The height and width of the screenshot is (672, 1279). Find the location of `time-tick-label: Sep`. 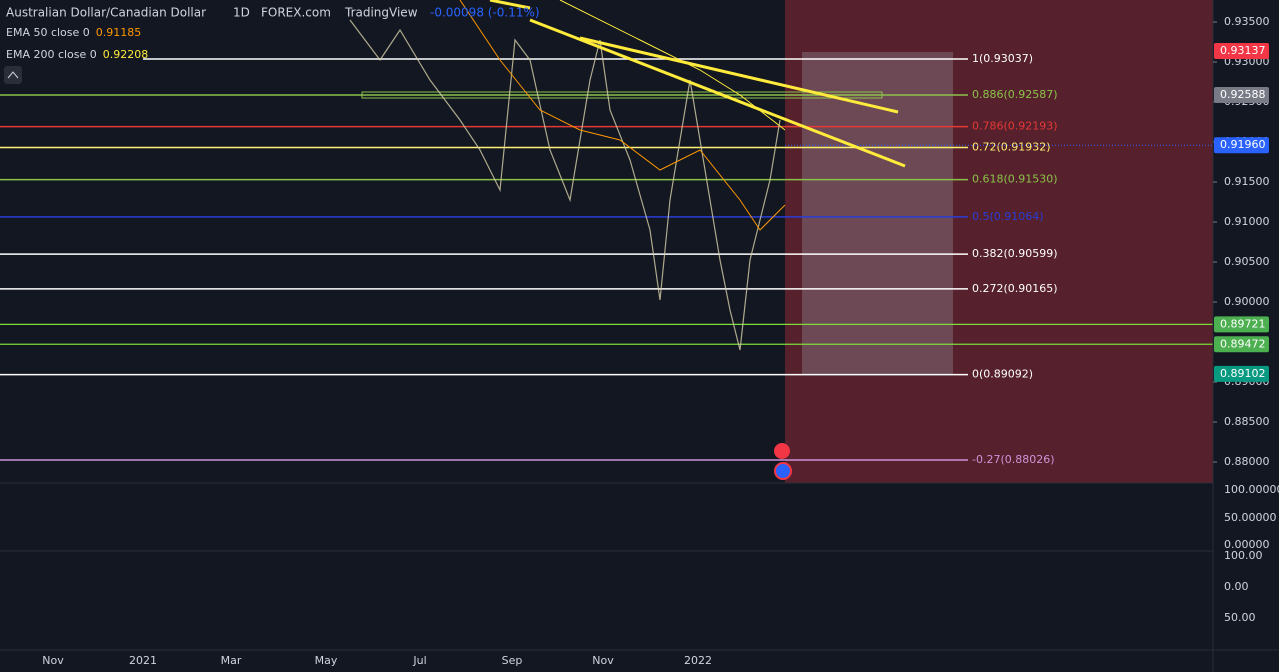

time-tick-label: Sep is located at coordinates (512, 660).